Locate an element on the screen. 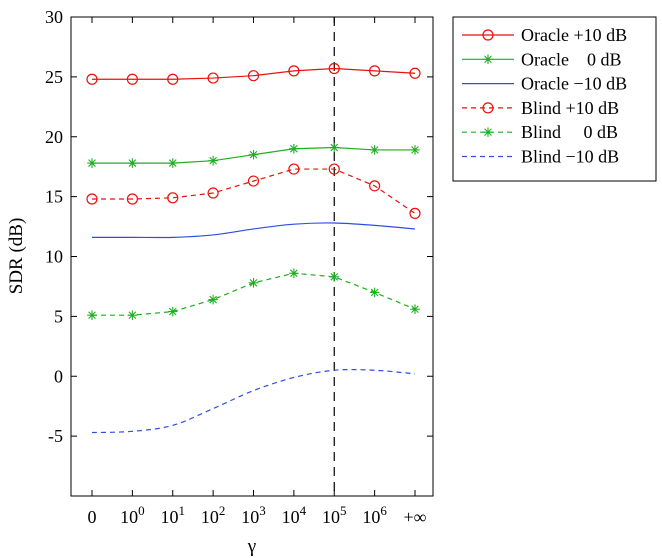  legend-box is located at coordinates (554, 99).